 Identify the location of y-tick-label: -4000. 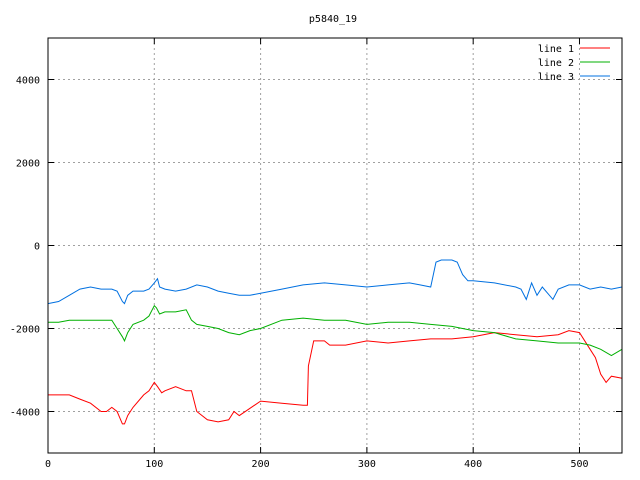
(25, 413).